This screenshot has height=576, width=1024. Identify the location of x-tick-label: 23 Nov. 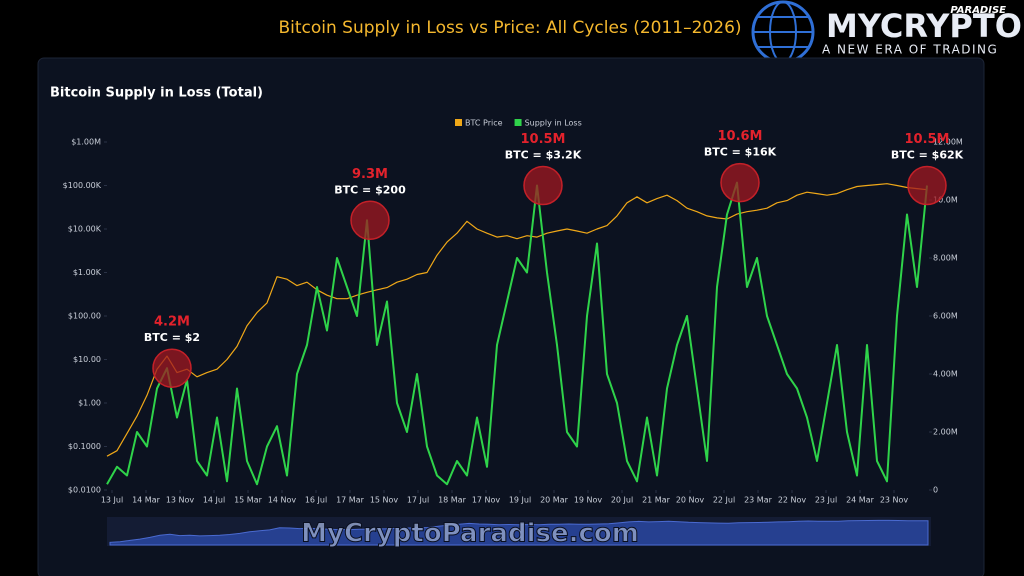
(894, 500).